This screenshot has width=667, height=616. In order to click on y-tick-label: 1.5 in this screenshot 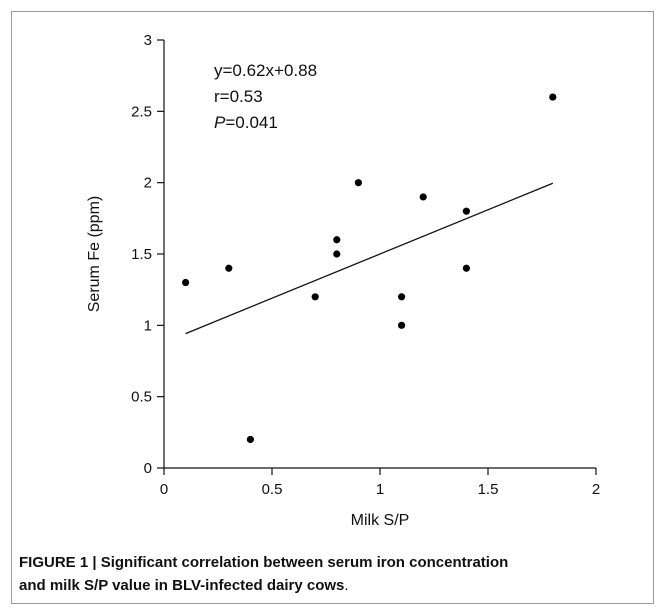, I will do `click(141, 254)`.